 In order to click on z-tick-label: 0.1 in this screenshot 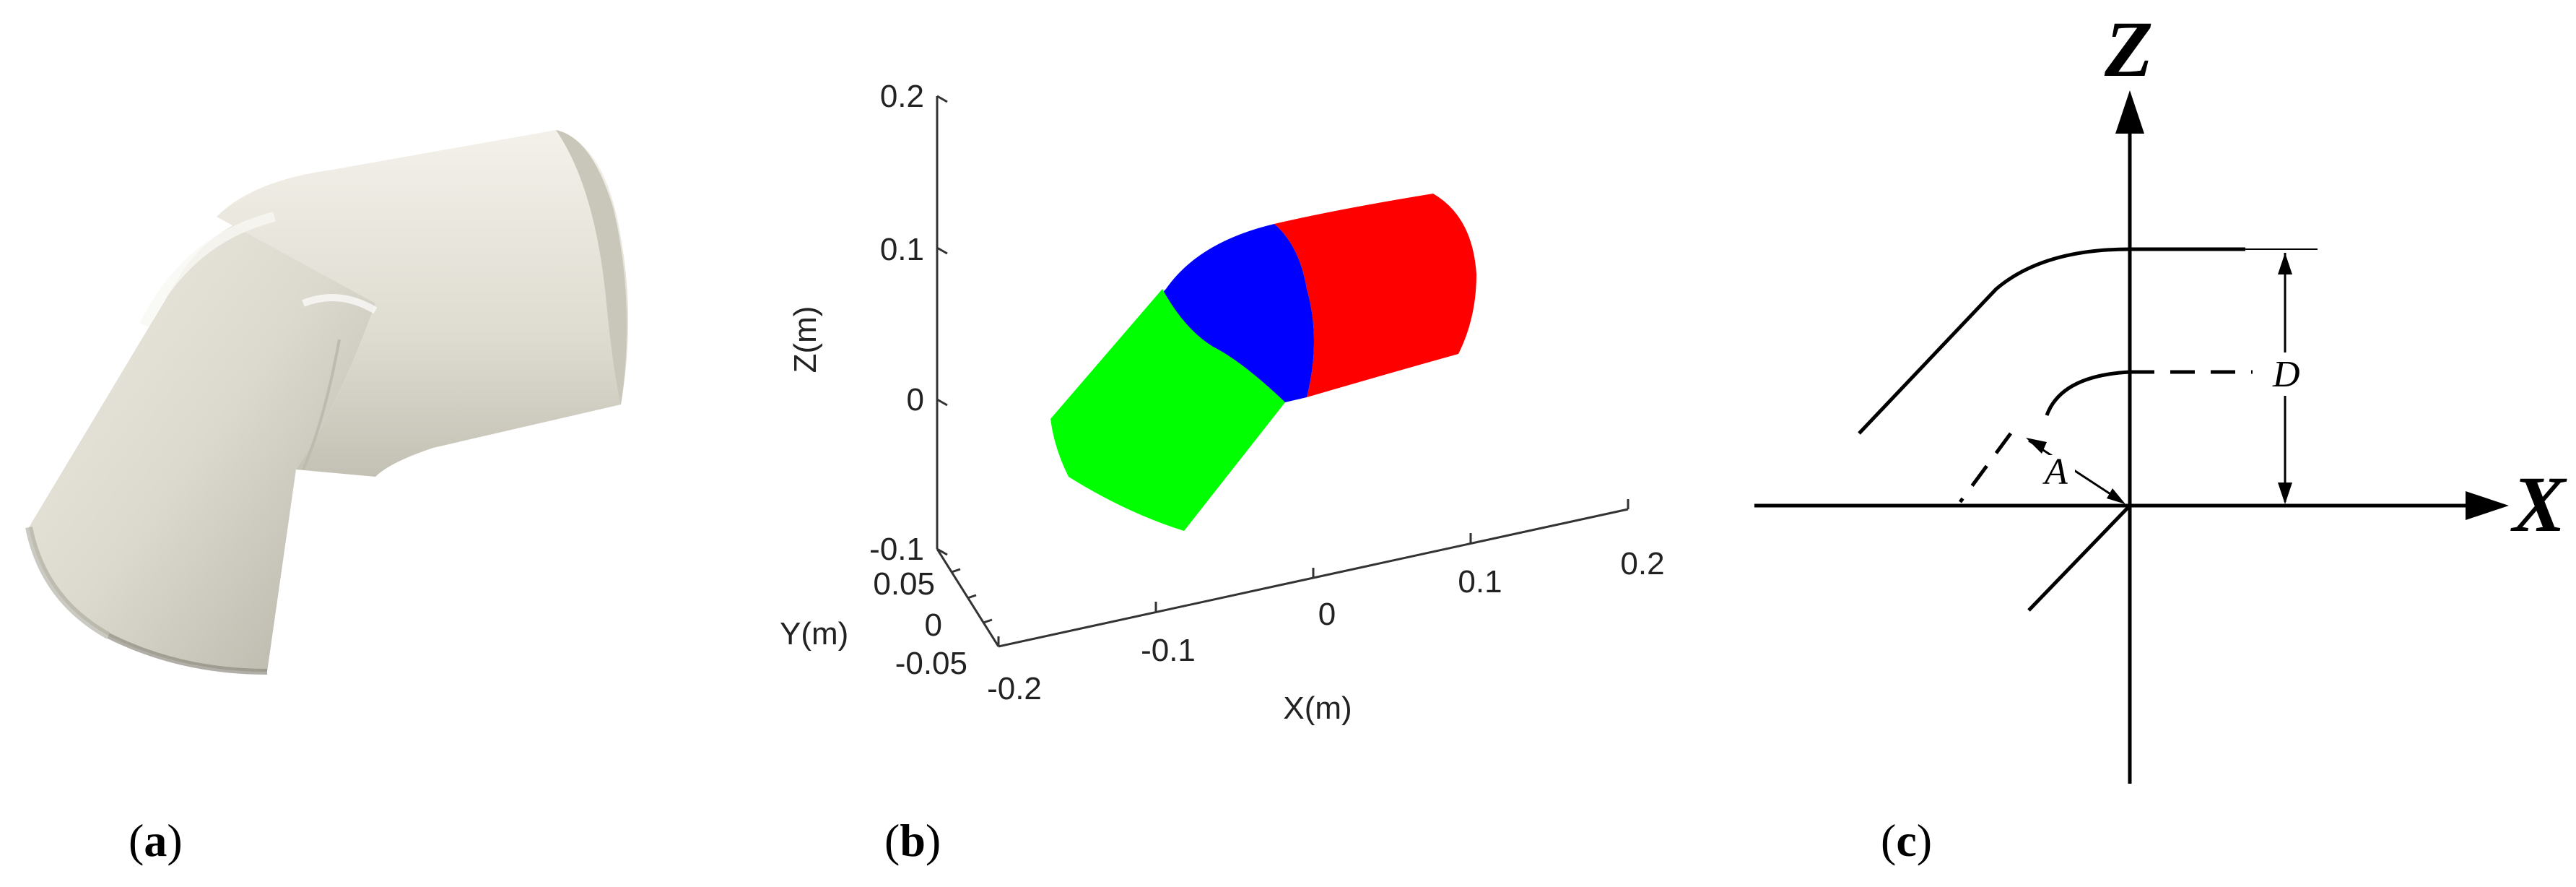, I will do `click(902, 249)`.